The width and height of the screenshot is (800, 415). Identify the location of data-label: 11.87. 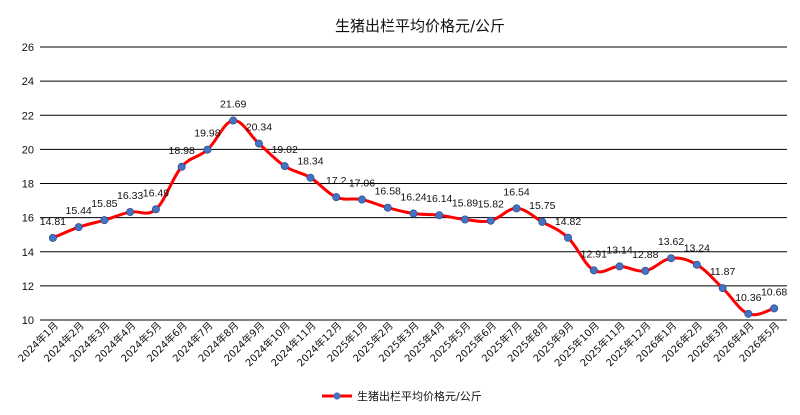
(723, 272).